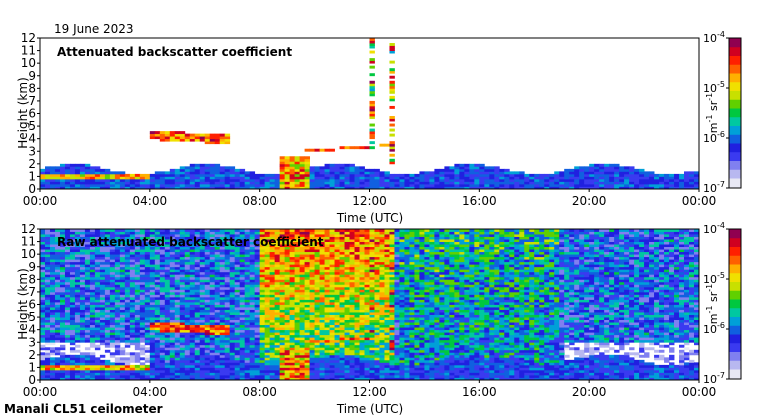 This screenshot has width=780, height=420. What do you see at coordinates (259, 201) in the screenshot?
I see `x-tick-label: 08:00` at bounding box center [259, 201].